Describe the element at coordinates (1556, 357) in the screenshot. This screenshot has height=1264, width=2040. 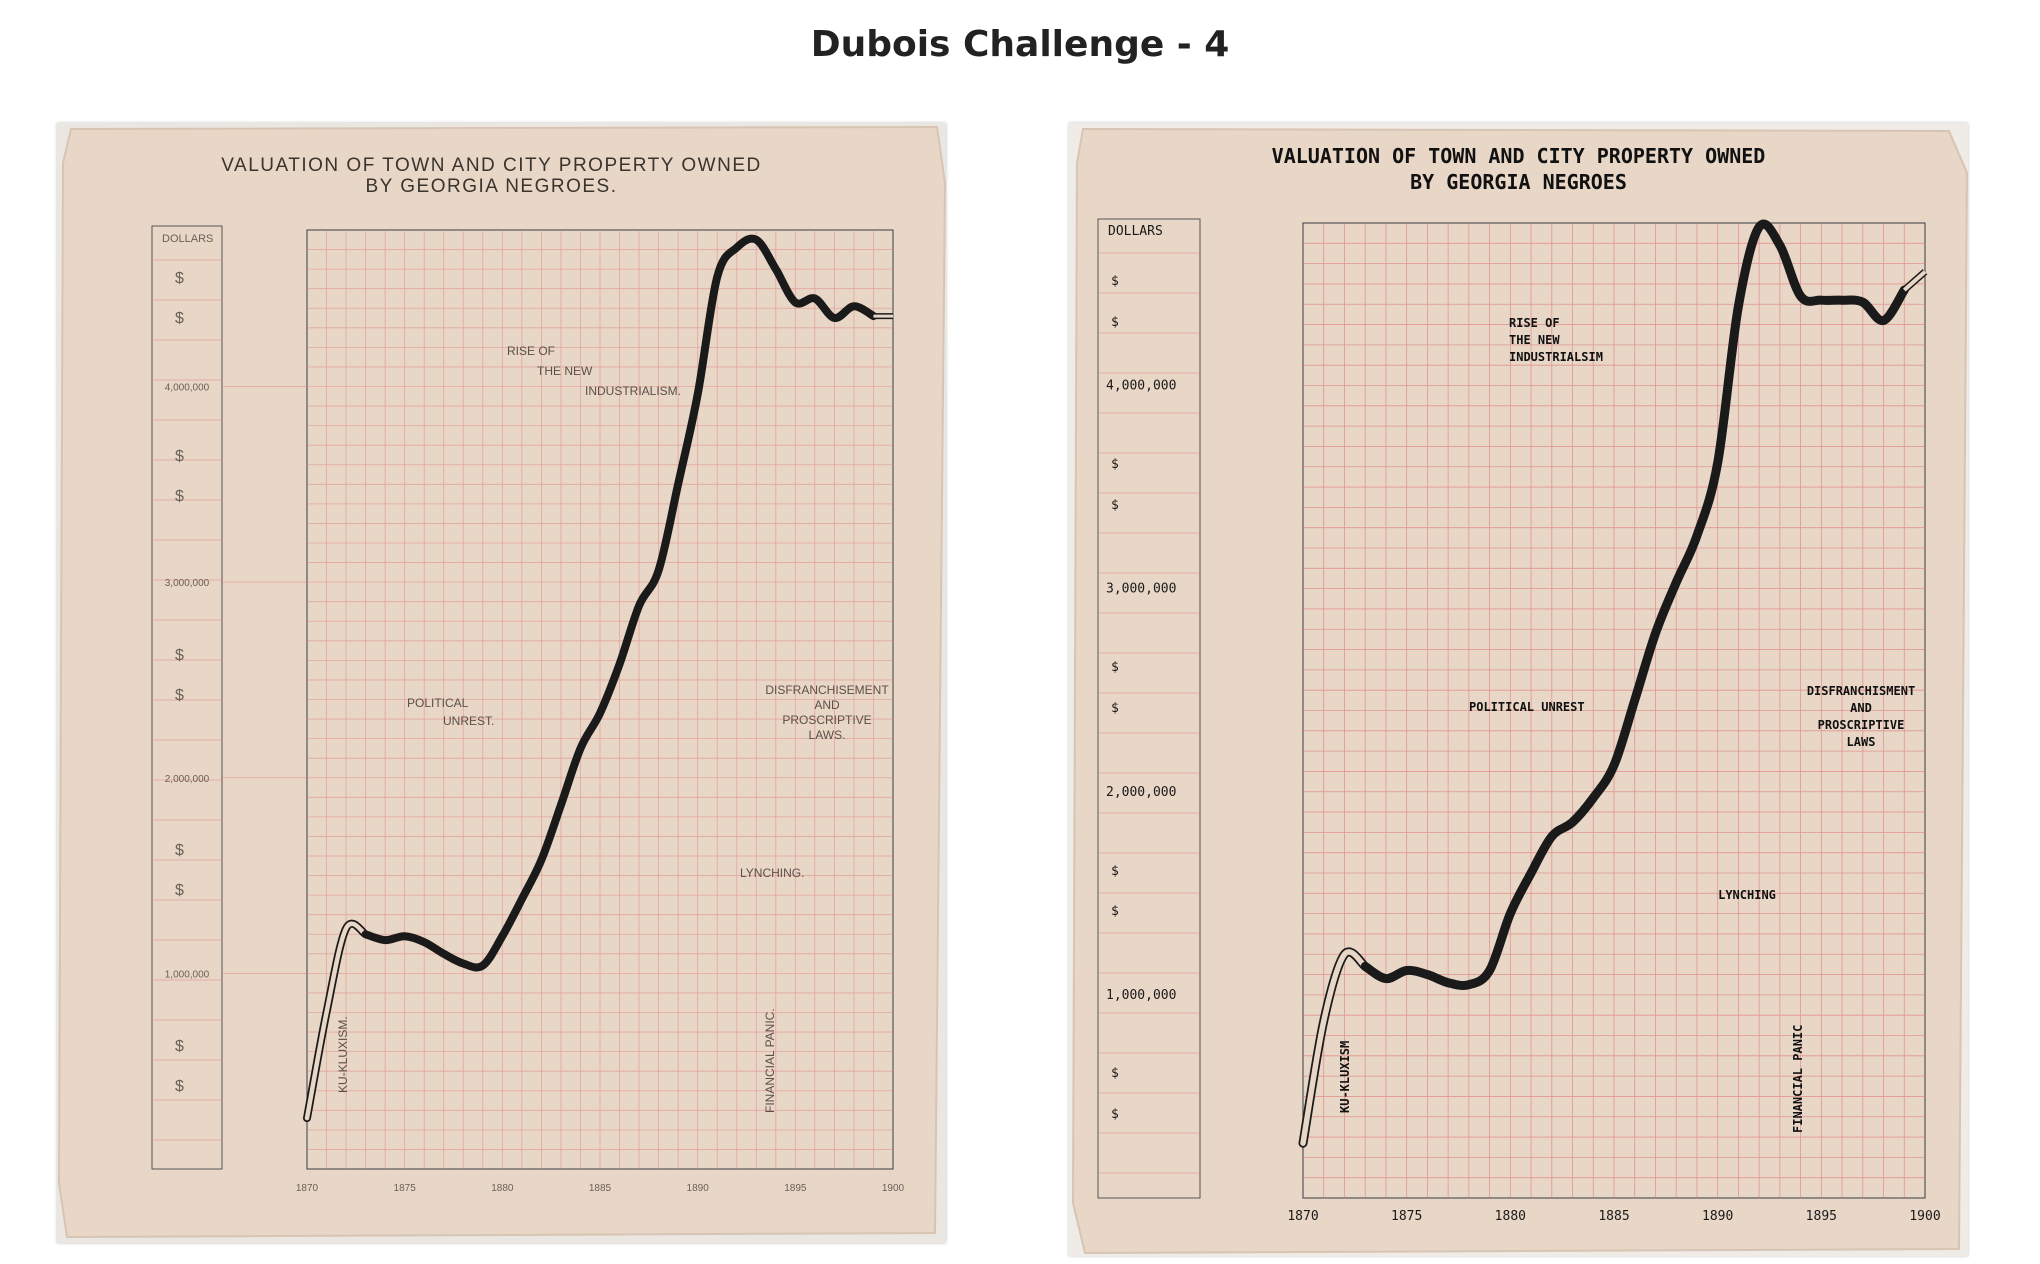
I see `annotation-line: INDUSTRIALSIM` at that location.